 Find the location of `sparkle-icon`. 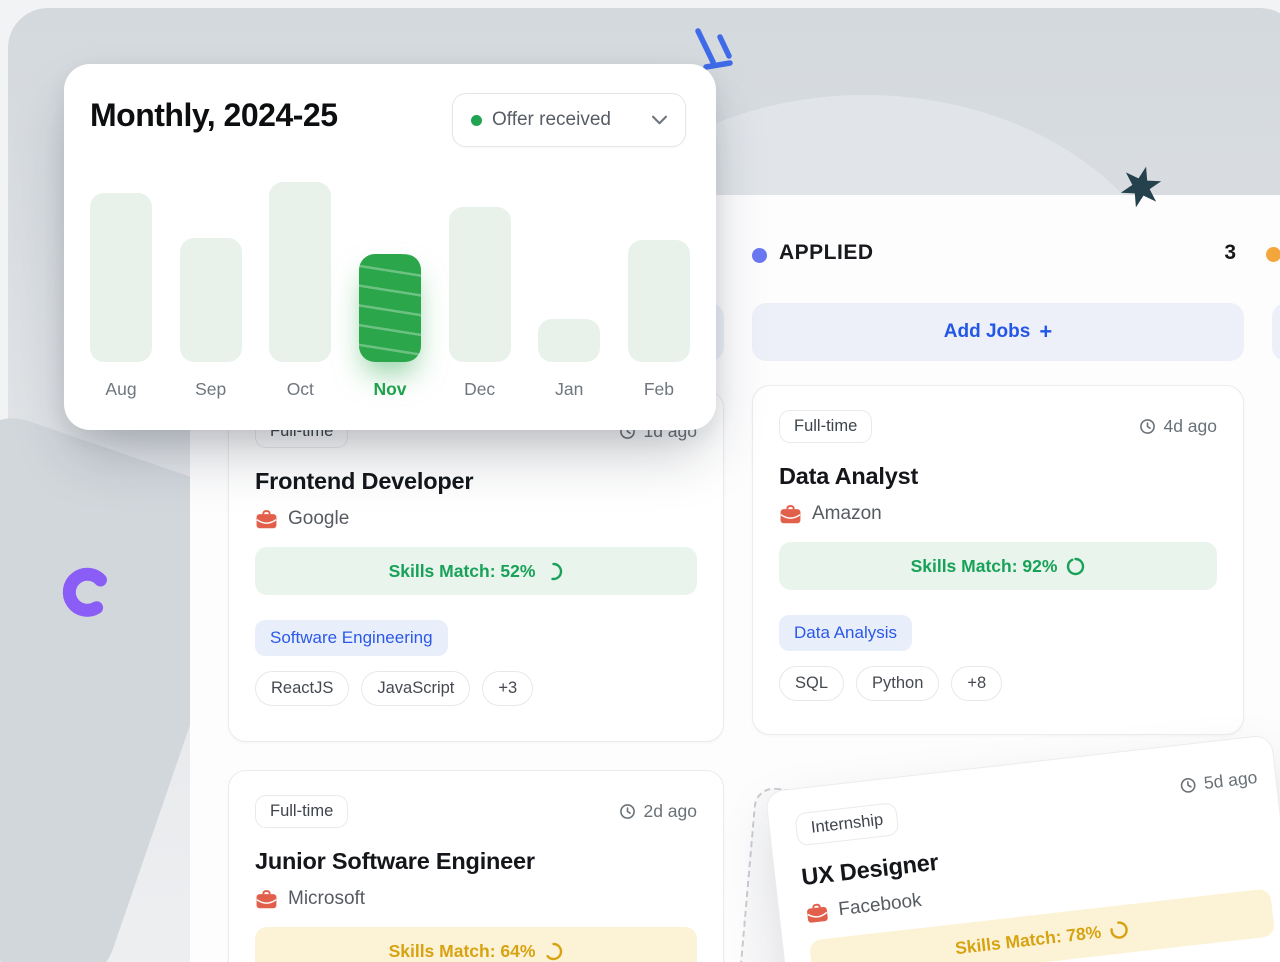

sparkle-icon is located at coordinates (714, 49).